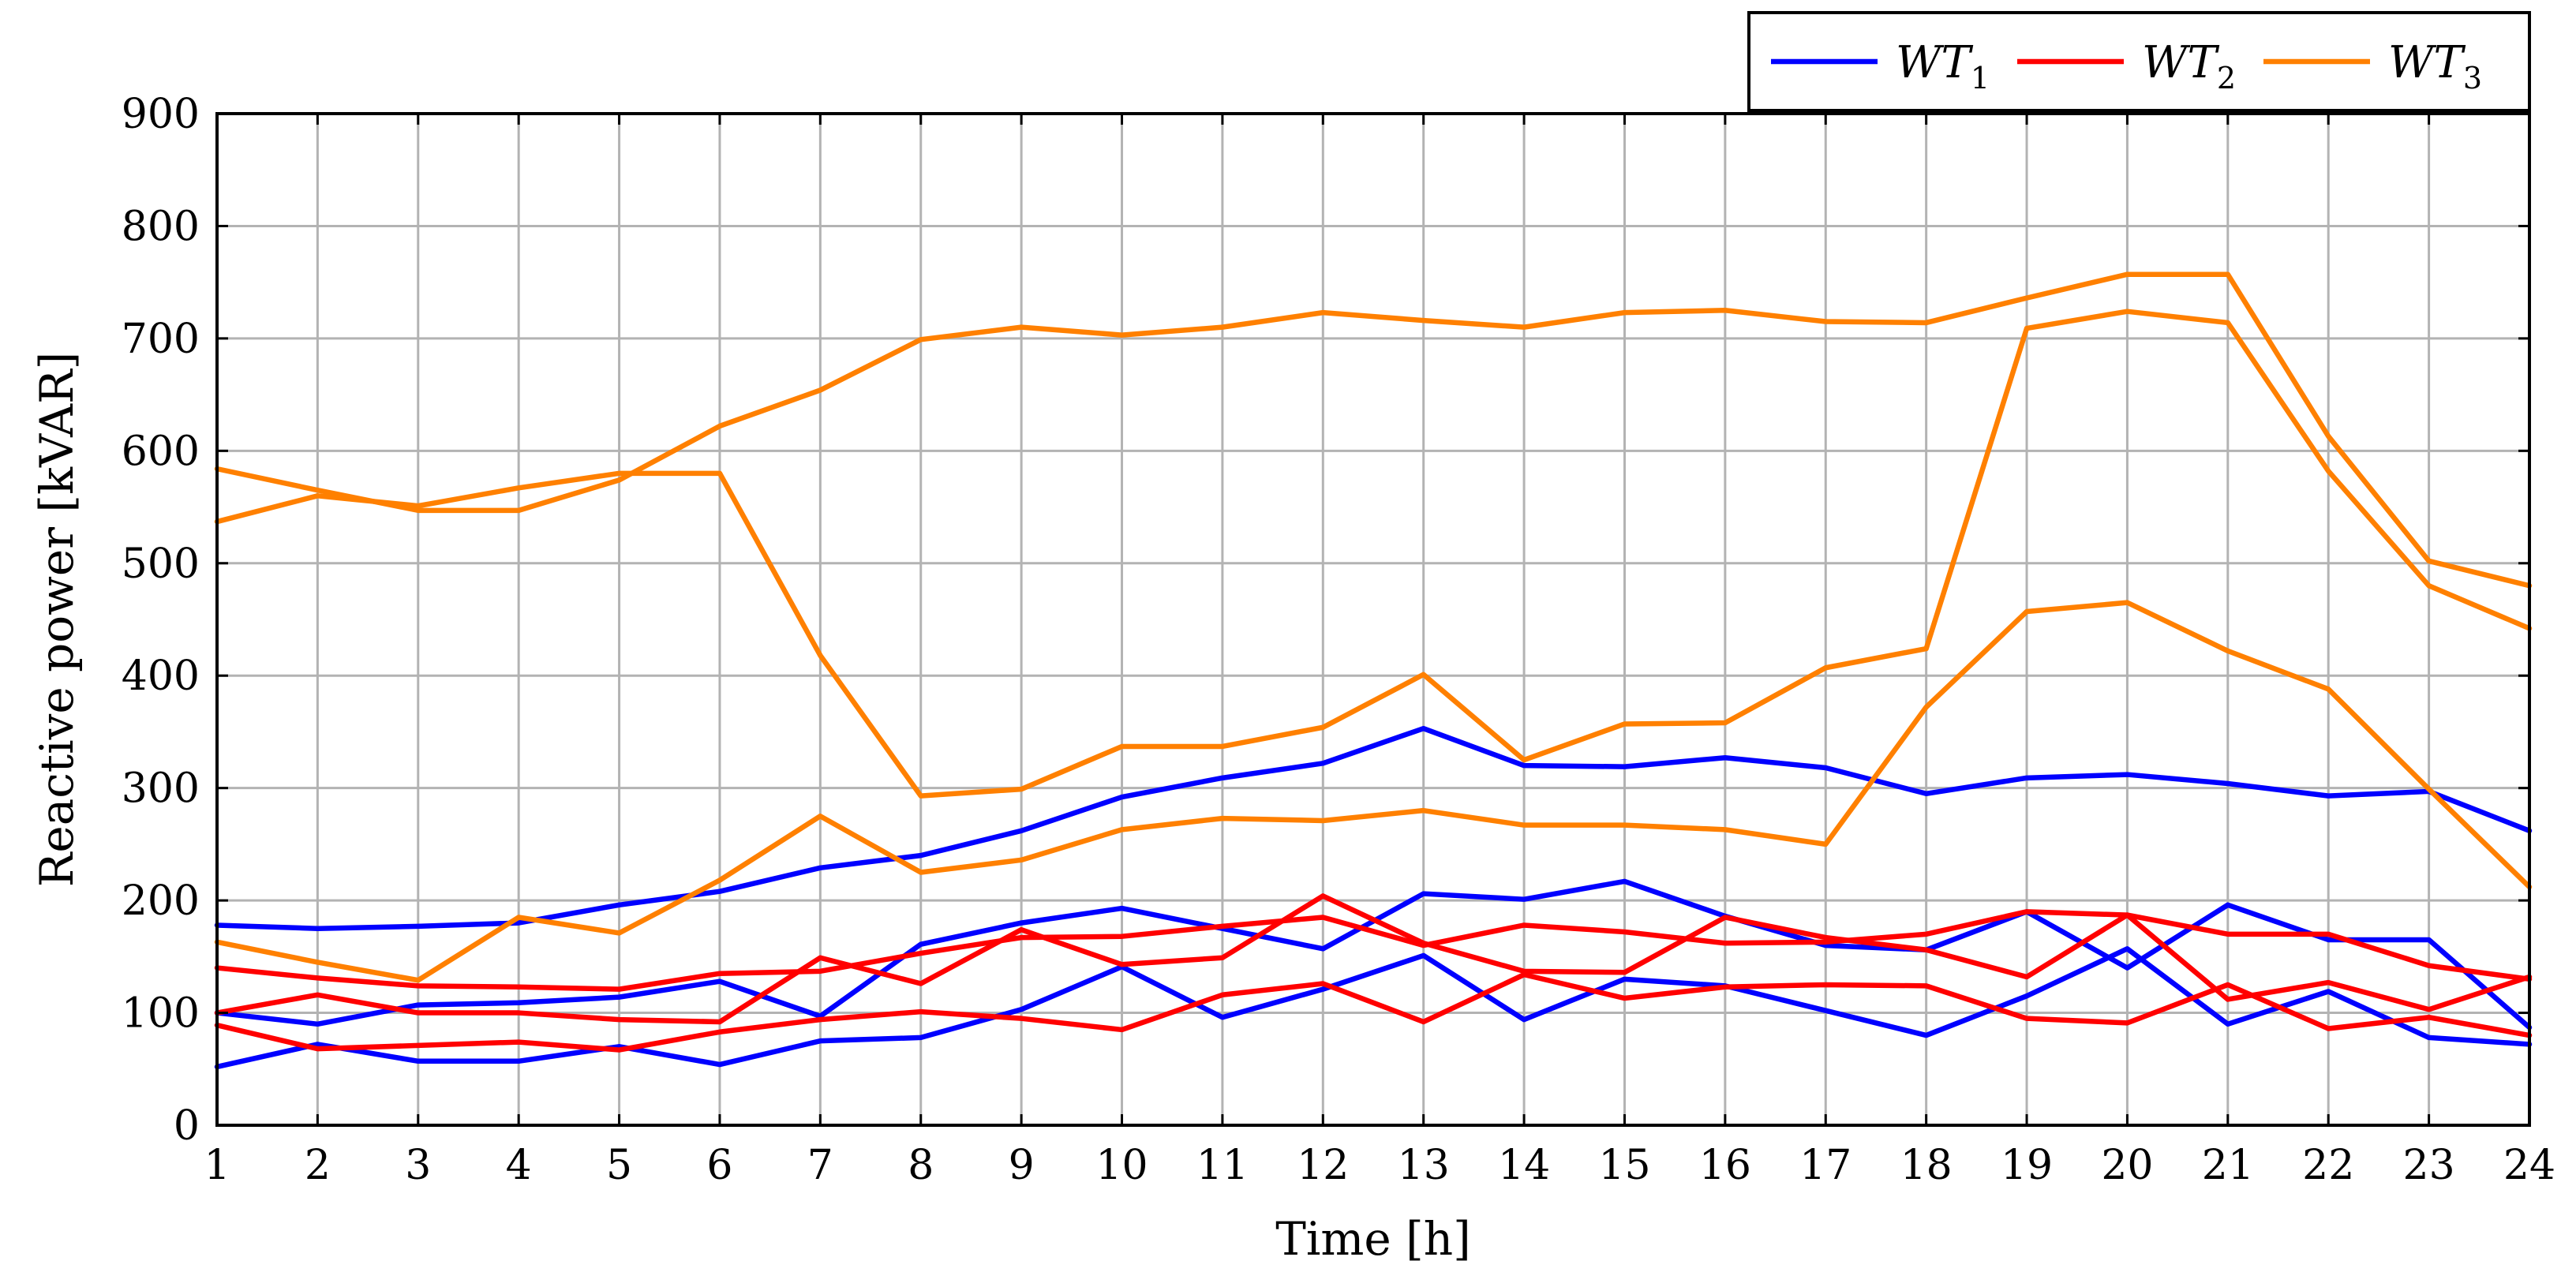 Image resolution: width=2576 pixels, height=1287 pixels. Describe the element at coordinates (921, 1165) in the screenshot. I see `x-tick-label: 8` at that location.